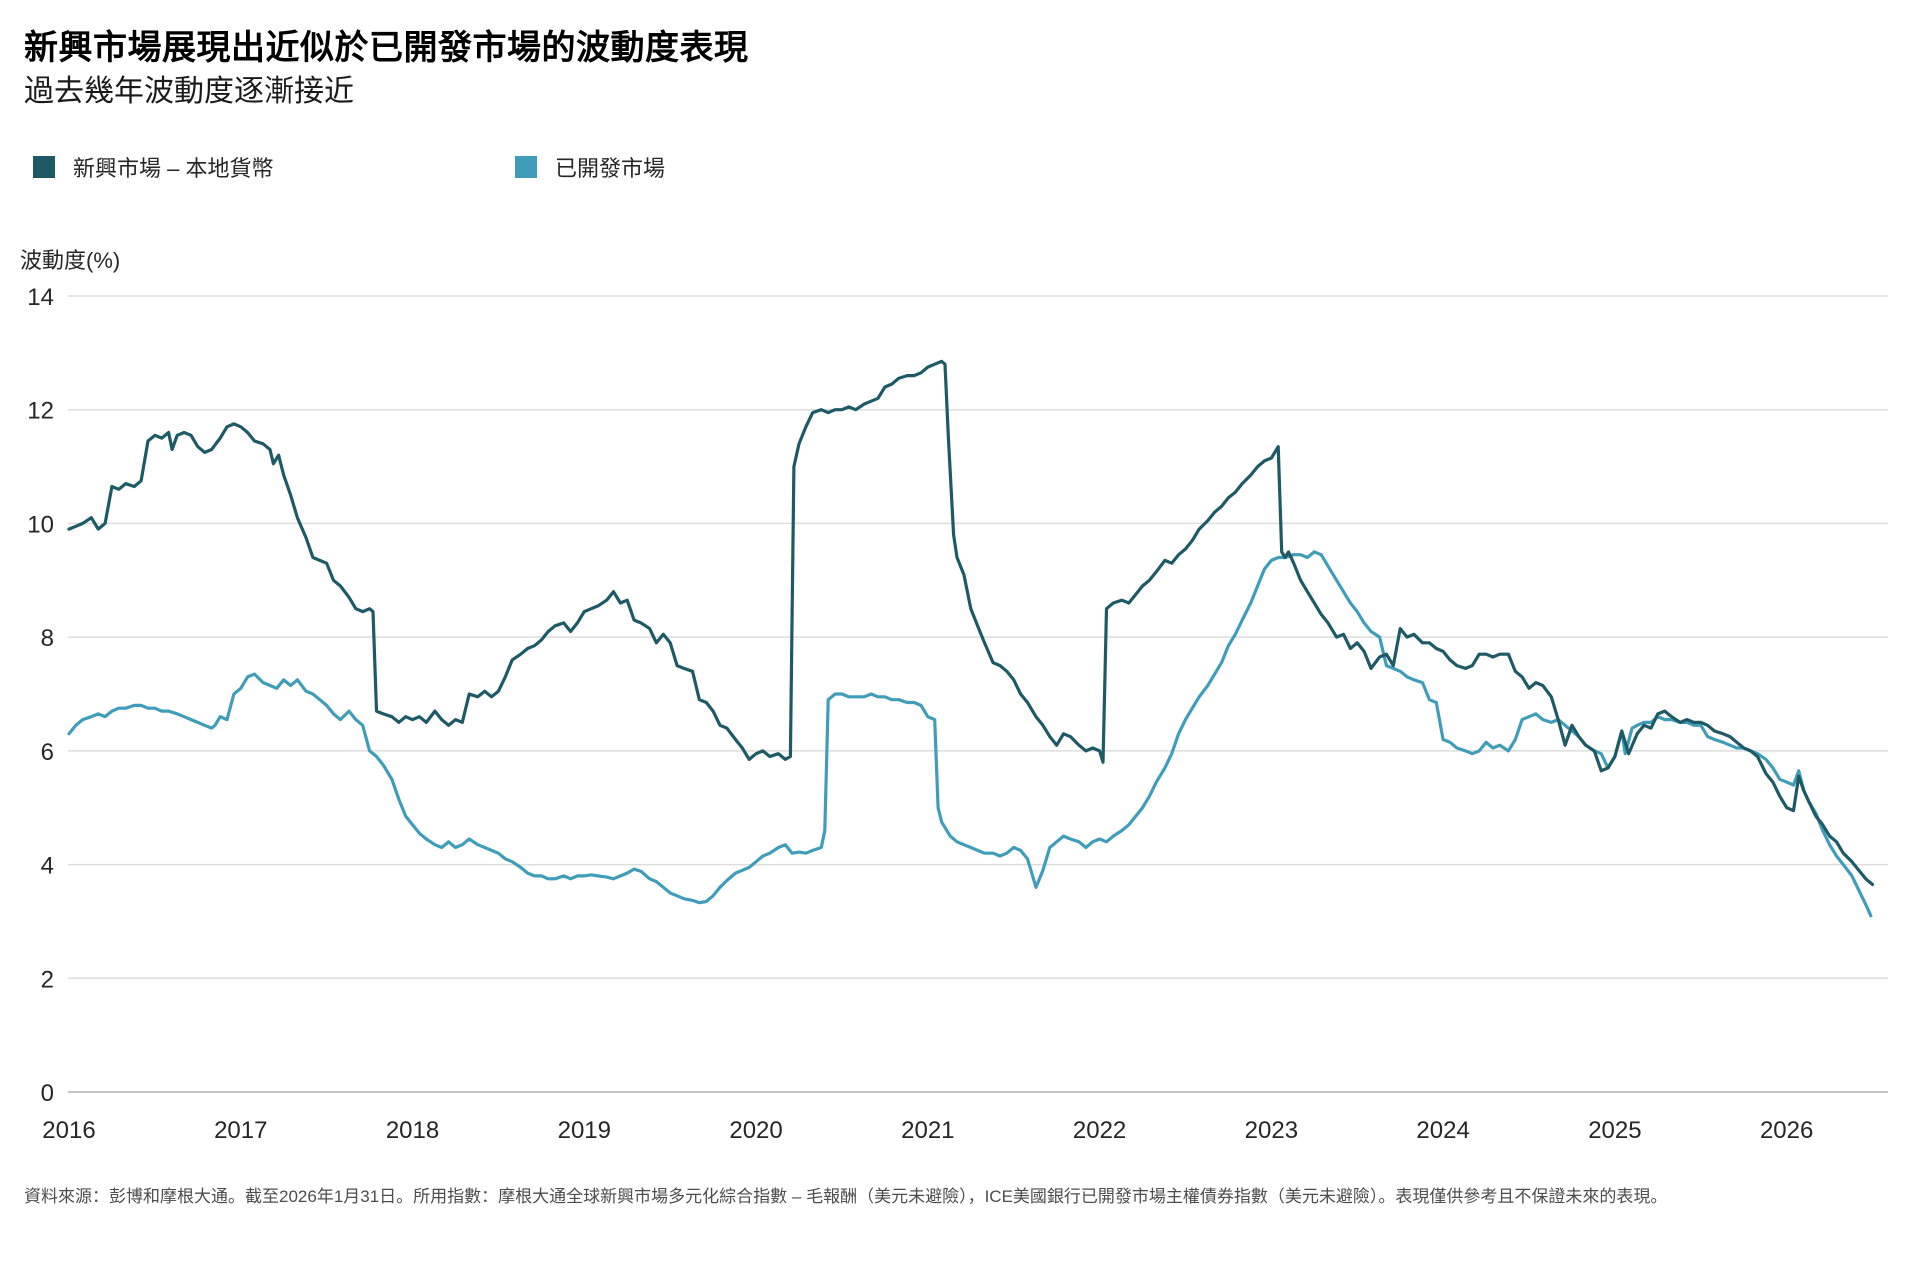 This screenshot has height=1263, width=1920. What do you see at coordinates (173, 168) in the screenshot?
I see `legend-label-emerging-markets: 新興市場 – 本地貨幣` at bounding box center [173, 168].